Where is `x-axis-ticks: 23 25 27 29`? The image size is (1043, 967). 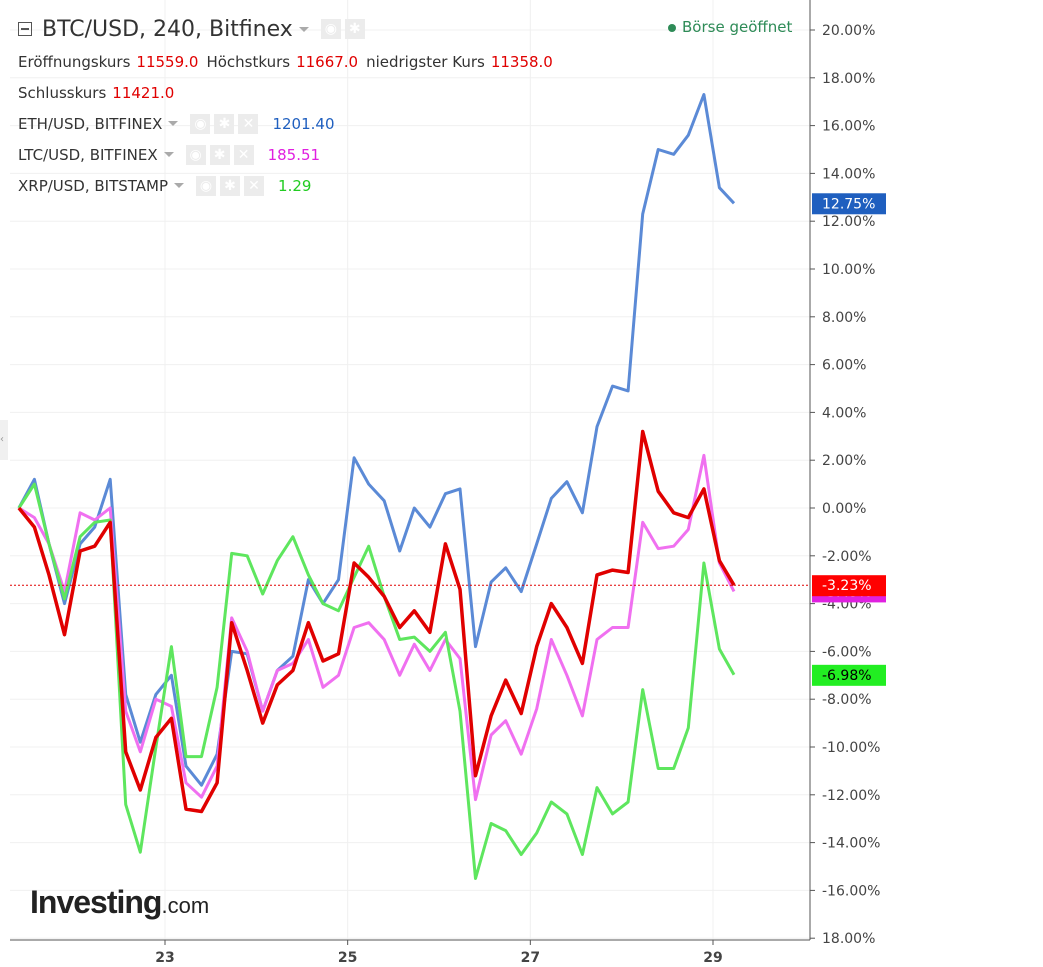
x-axis-ticks: 23 25 27 29 is located at coordinates (439, 953).